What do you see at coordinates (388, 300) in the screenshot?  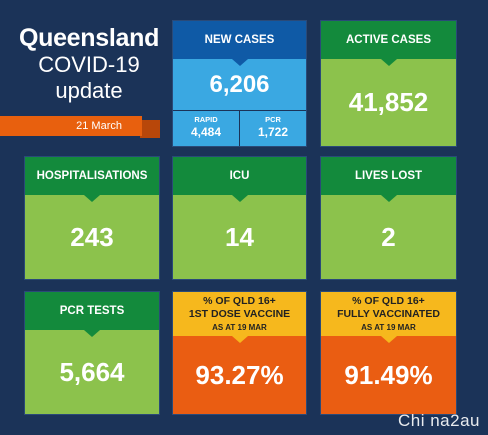 I see `fully-vaccinated-label-1: % OF QLD 16+` at bounding box center [388, 300].